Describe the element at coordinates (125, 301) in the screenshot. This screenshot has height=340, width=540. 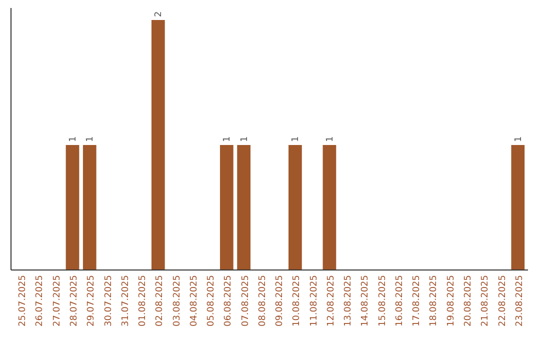
I see `x-tick-label: 31.07.2025` at that location.